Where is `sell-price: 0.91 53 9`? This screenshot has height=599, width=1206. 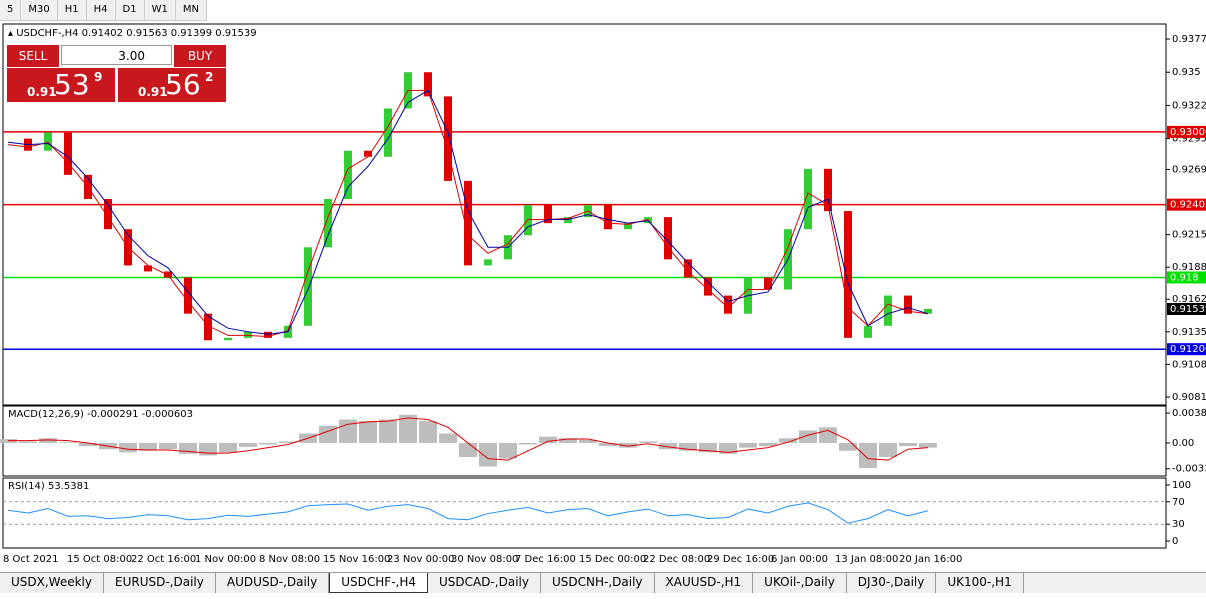
sell-price: 0.91 53 9 is located at coordinates (61, 85).